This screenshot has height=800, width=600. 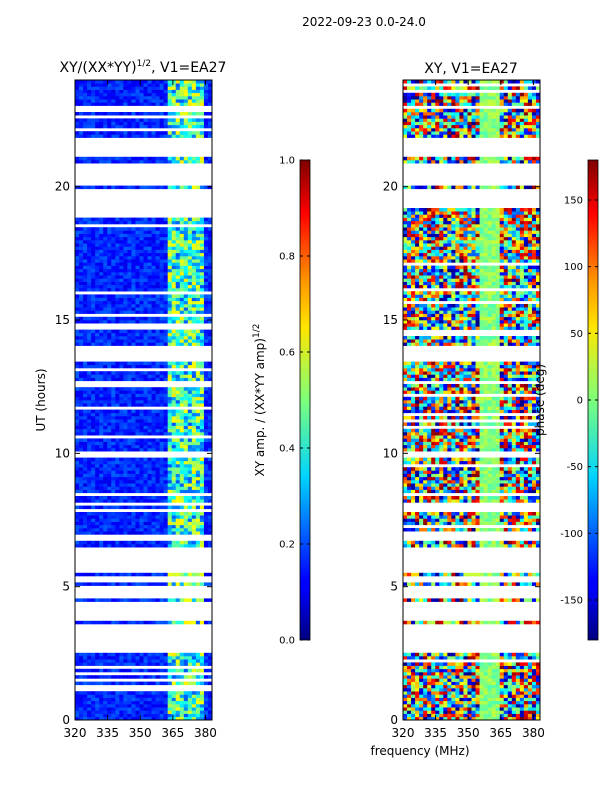 What do you see at coordinates (287, 257) in the screenshot?
I see `colorbar-tick-label: 0.8` at bounding box center [287, 257].